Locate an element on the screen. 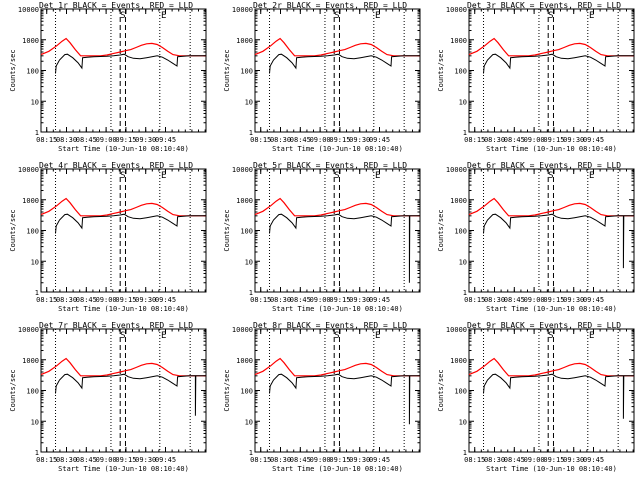  panel-title: Det 5r BLACK = Events, RED = LLD is located at coordinates (330, 165).